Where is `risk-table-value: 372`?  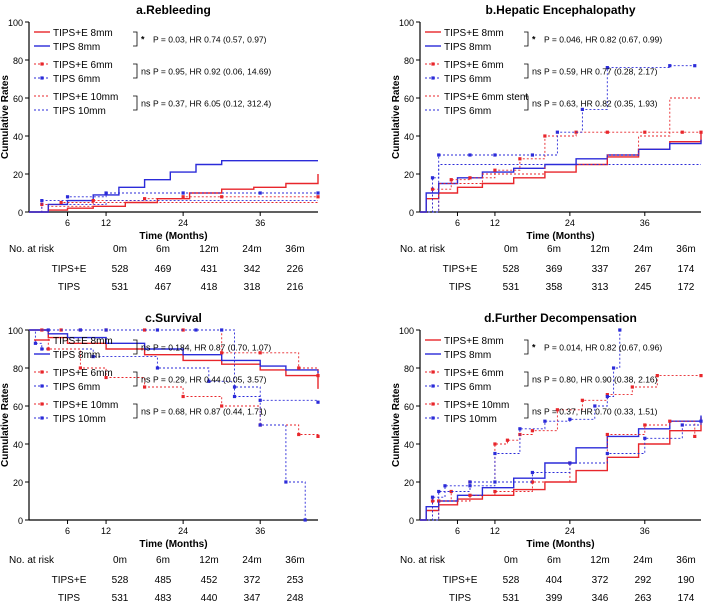
risk-table-value: 372 is located at coordinates (252, 580).